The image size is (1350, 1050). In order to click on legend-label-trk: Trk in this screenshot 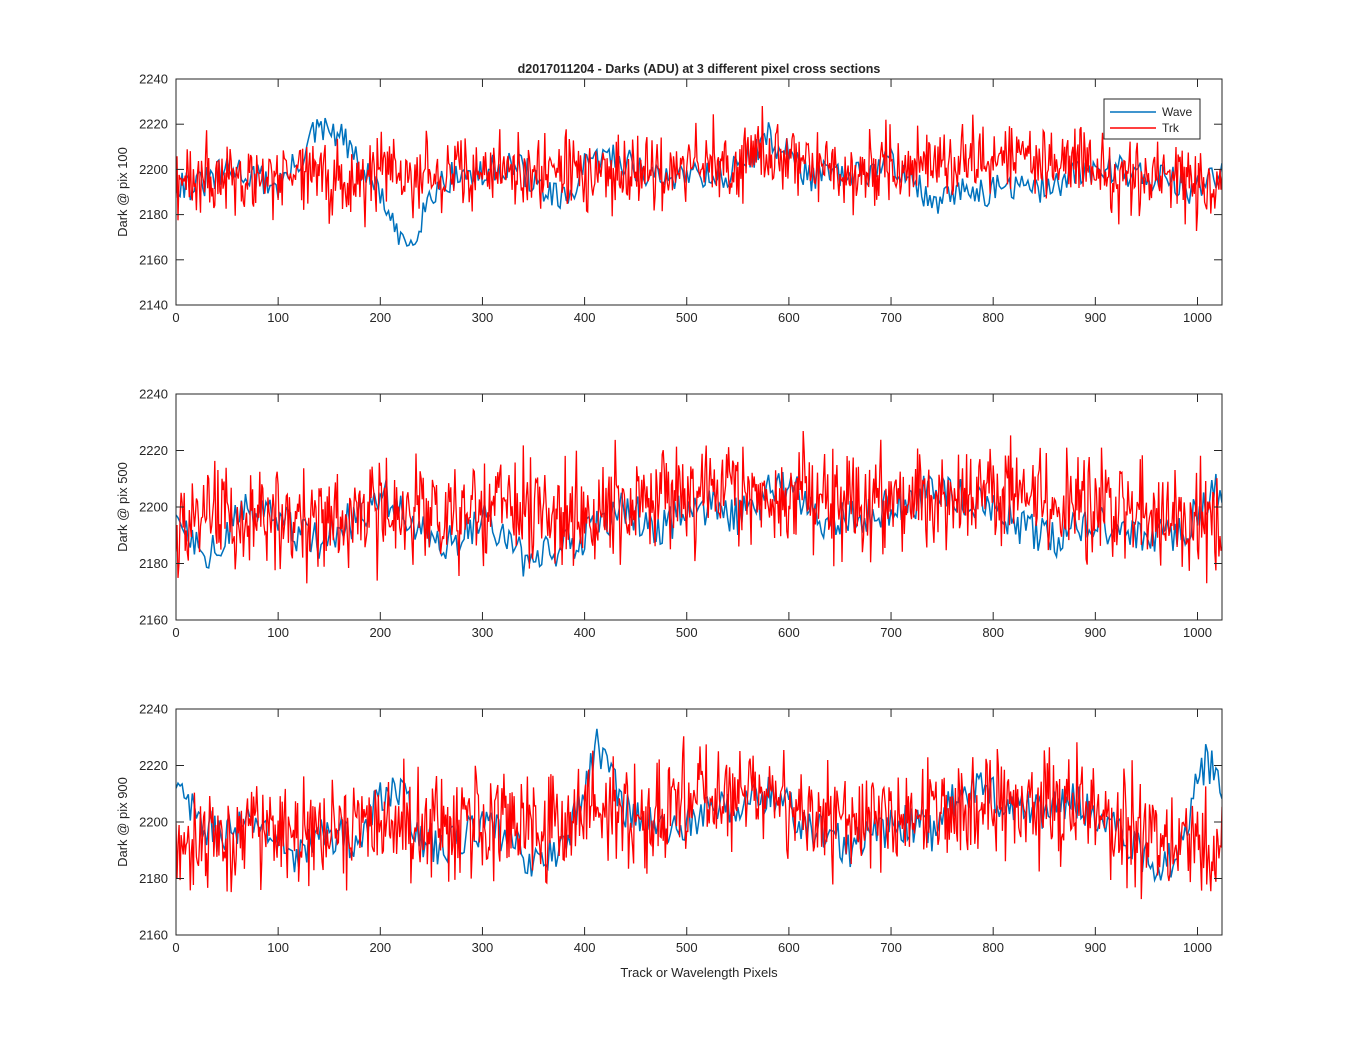, I will do `click(1171, 128)`.